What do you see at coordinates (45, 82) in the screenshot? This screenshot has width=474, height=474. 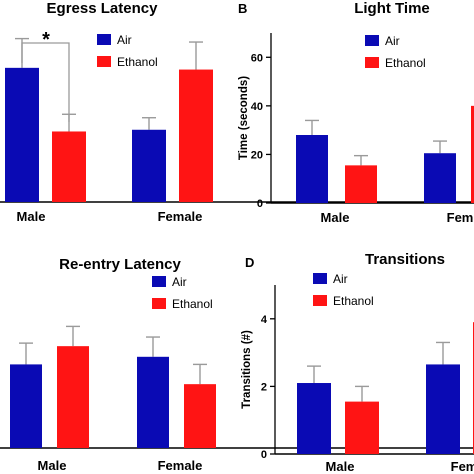 I see `significance-bracket` at bounding box center [45, 82].